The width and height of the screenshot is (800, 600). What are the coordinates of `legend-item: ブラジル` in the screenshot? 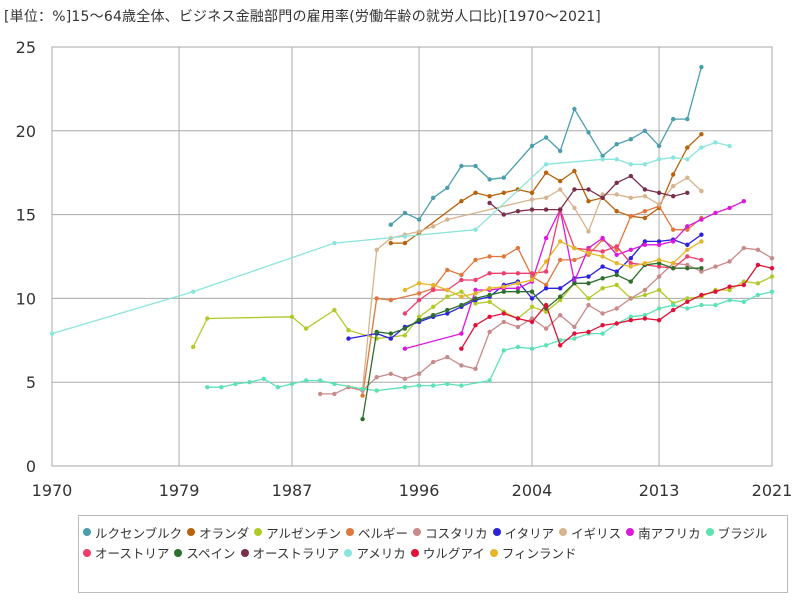 It's located at (736, 532).